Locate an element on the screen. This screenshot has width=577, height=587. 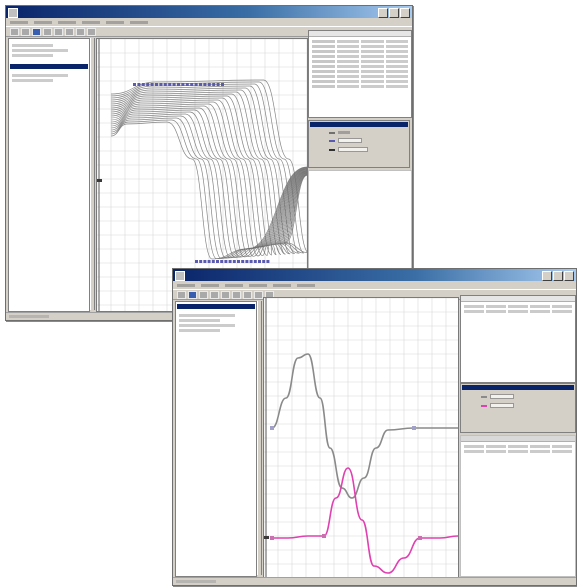
app-icon is located at coordinates (13, 13).